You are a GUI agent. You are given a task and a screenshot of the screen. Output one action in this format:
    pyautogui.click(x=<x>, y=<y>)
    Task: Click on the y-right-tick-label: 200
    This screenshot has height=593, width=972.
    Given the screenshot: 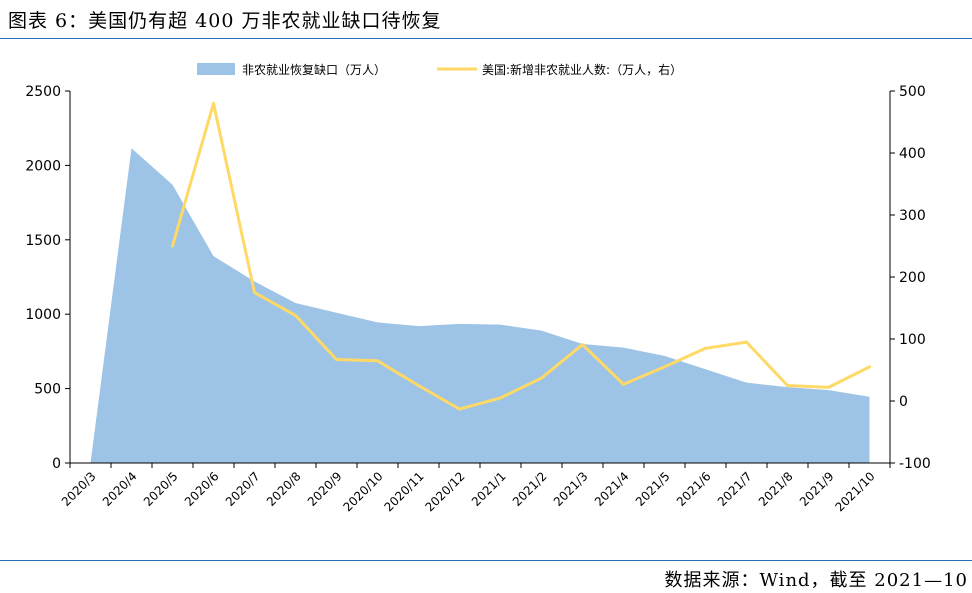 What is the action you would take?
    pyautogui.click(x=912, y=278)
    